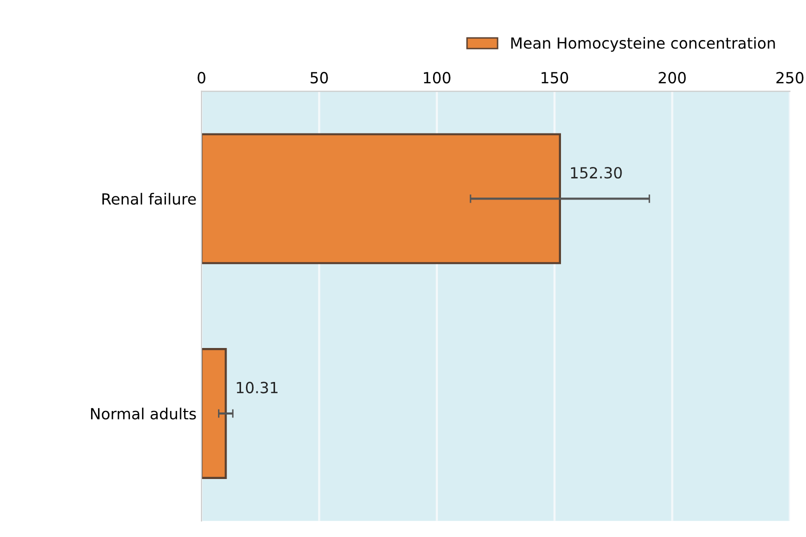  What do you see at coordinates (143, 414) in the screenshot?
I see `y-tick-label: Normal adults` at bounding box center [143, 414].